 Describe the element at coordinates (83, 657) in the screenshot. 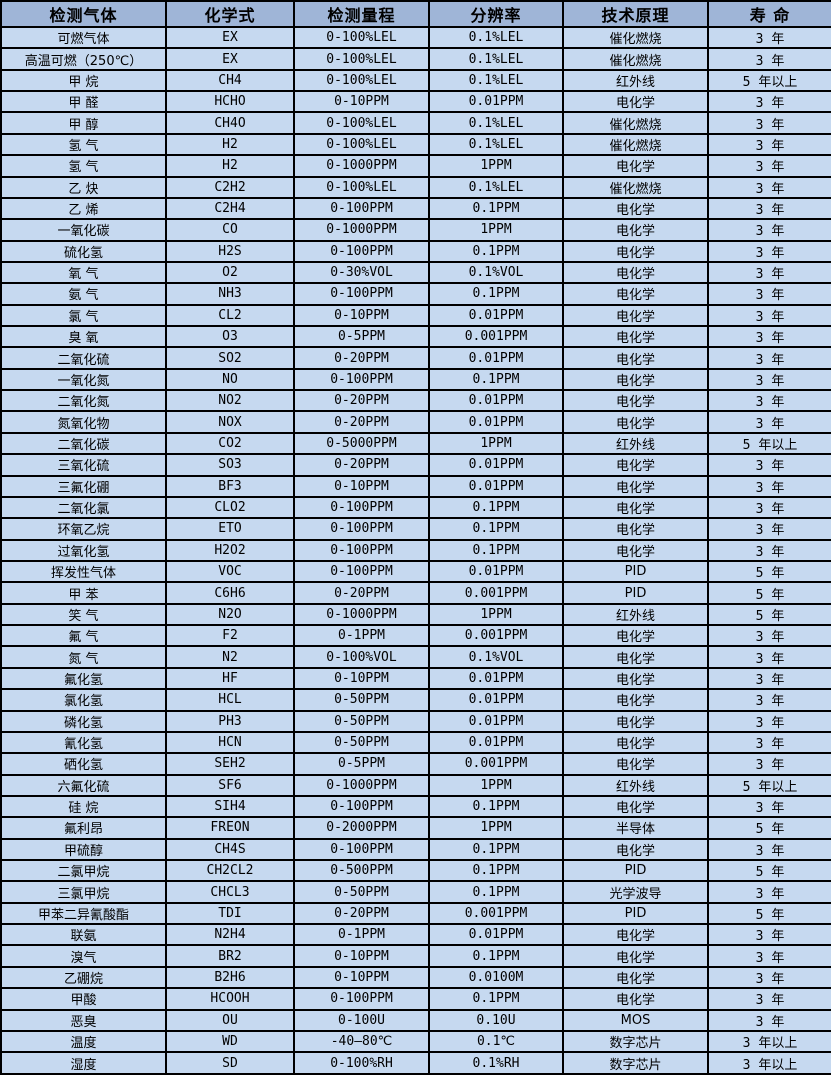

I see `cell-gas-name: 氮 气` at that location.